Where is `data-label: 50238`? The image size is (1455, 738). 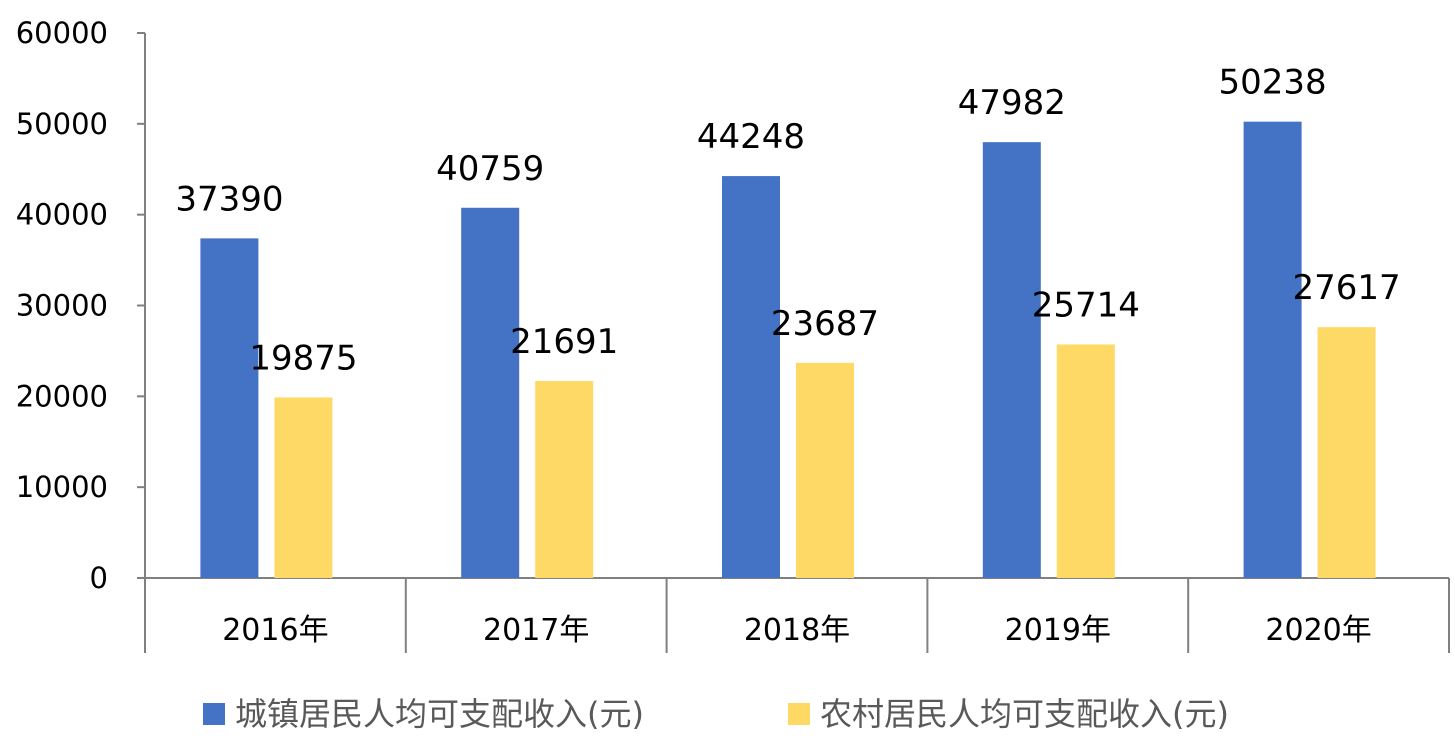
data-label: 50238 is located at coordinates (1273, 83).